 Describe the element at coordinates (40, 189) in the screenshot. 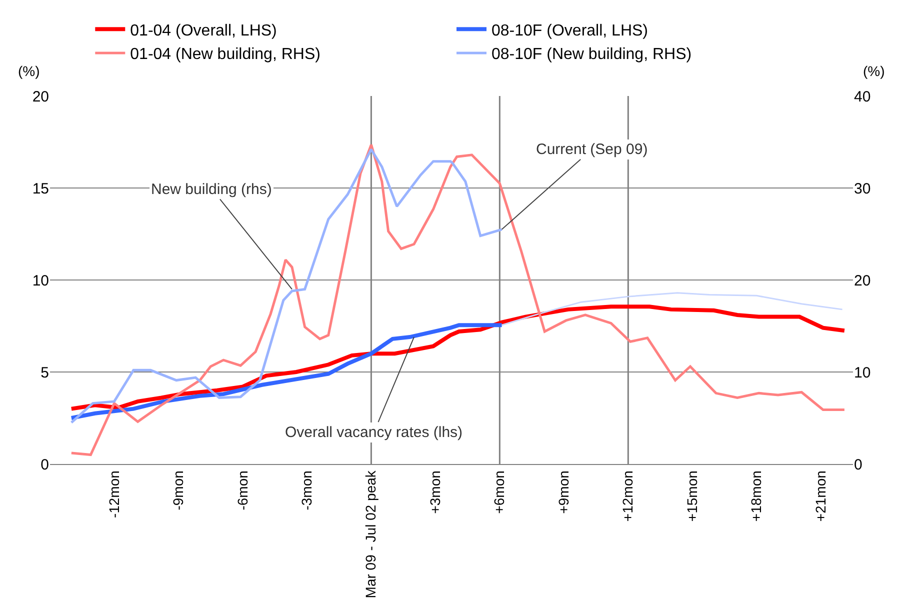

I see `y-tick-label: 15` at that location.